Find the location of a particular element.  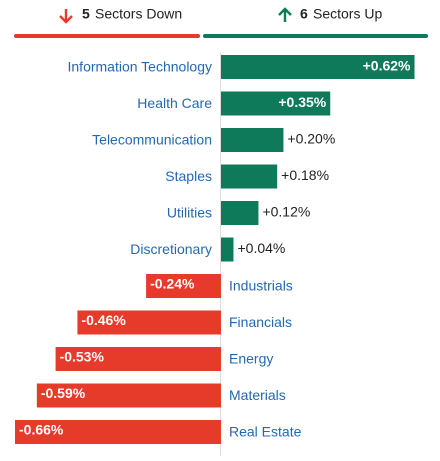

value-label: -0.24% is located at coordinates (172, 284).